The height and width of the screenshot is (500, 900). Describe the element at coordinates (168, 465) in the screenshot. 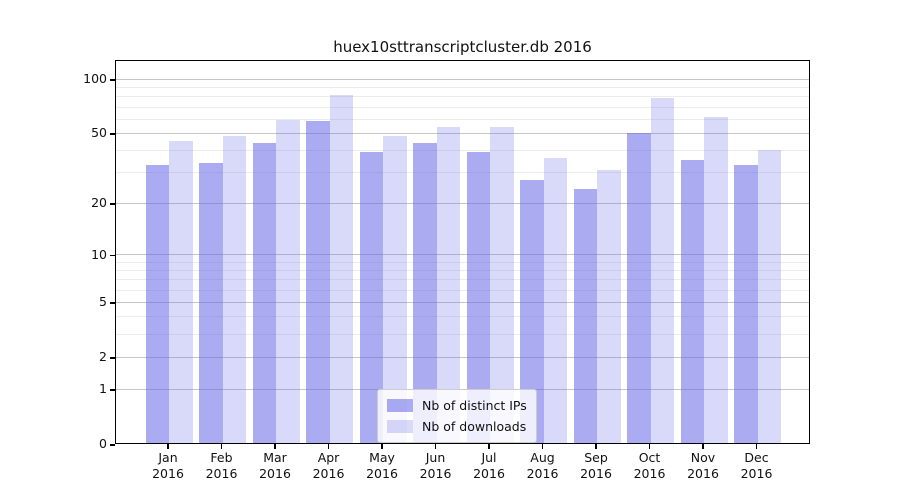

I see `x-tick-label: Jan 2016` at that location.